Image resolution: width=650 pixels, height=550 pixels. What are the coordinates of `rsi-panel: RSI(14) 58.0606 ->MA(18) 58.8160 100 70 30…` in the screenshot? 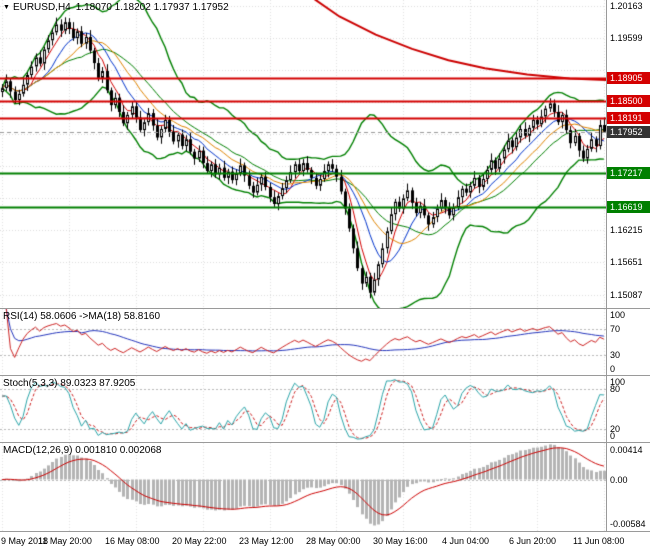 It's located at (325, 341).